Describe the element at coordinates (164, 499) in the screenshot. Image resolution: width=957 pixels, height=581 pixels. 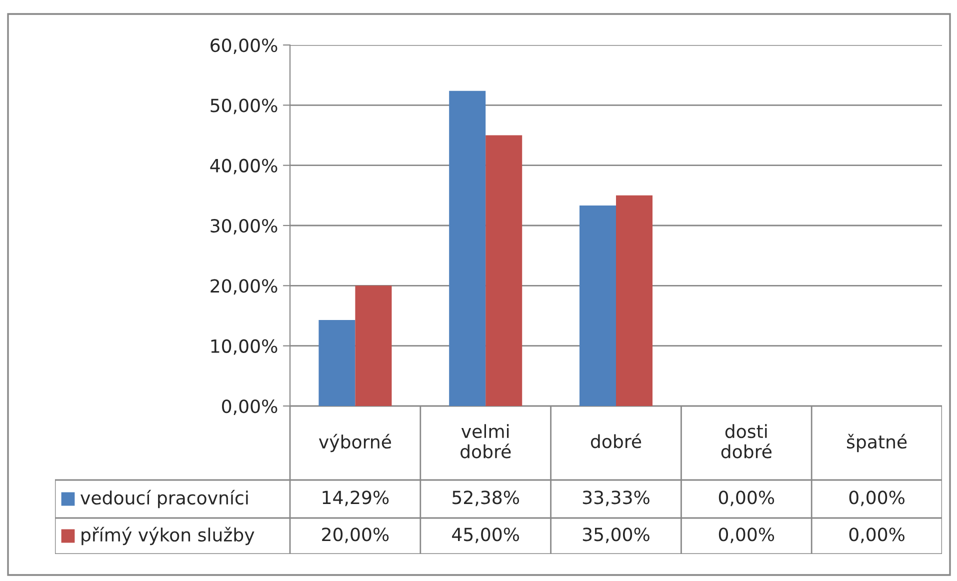
I see `legend-label: vedoucí pracovníci` at that location.